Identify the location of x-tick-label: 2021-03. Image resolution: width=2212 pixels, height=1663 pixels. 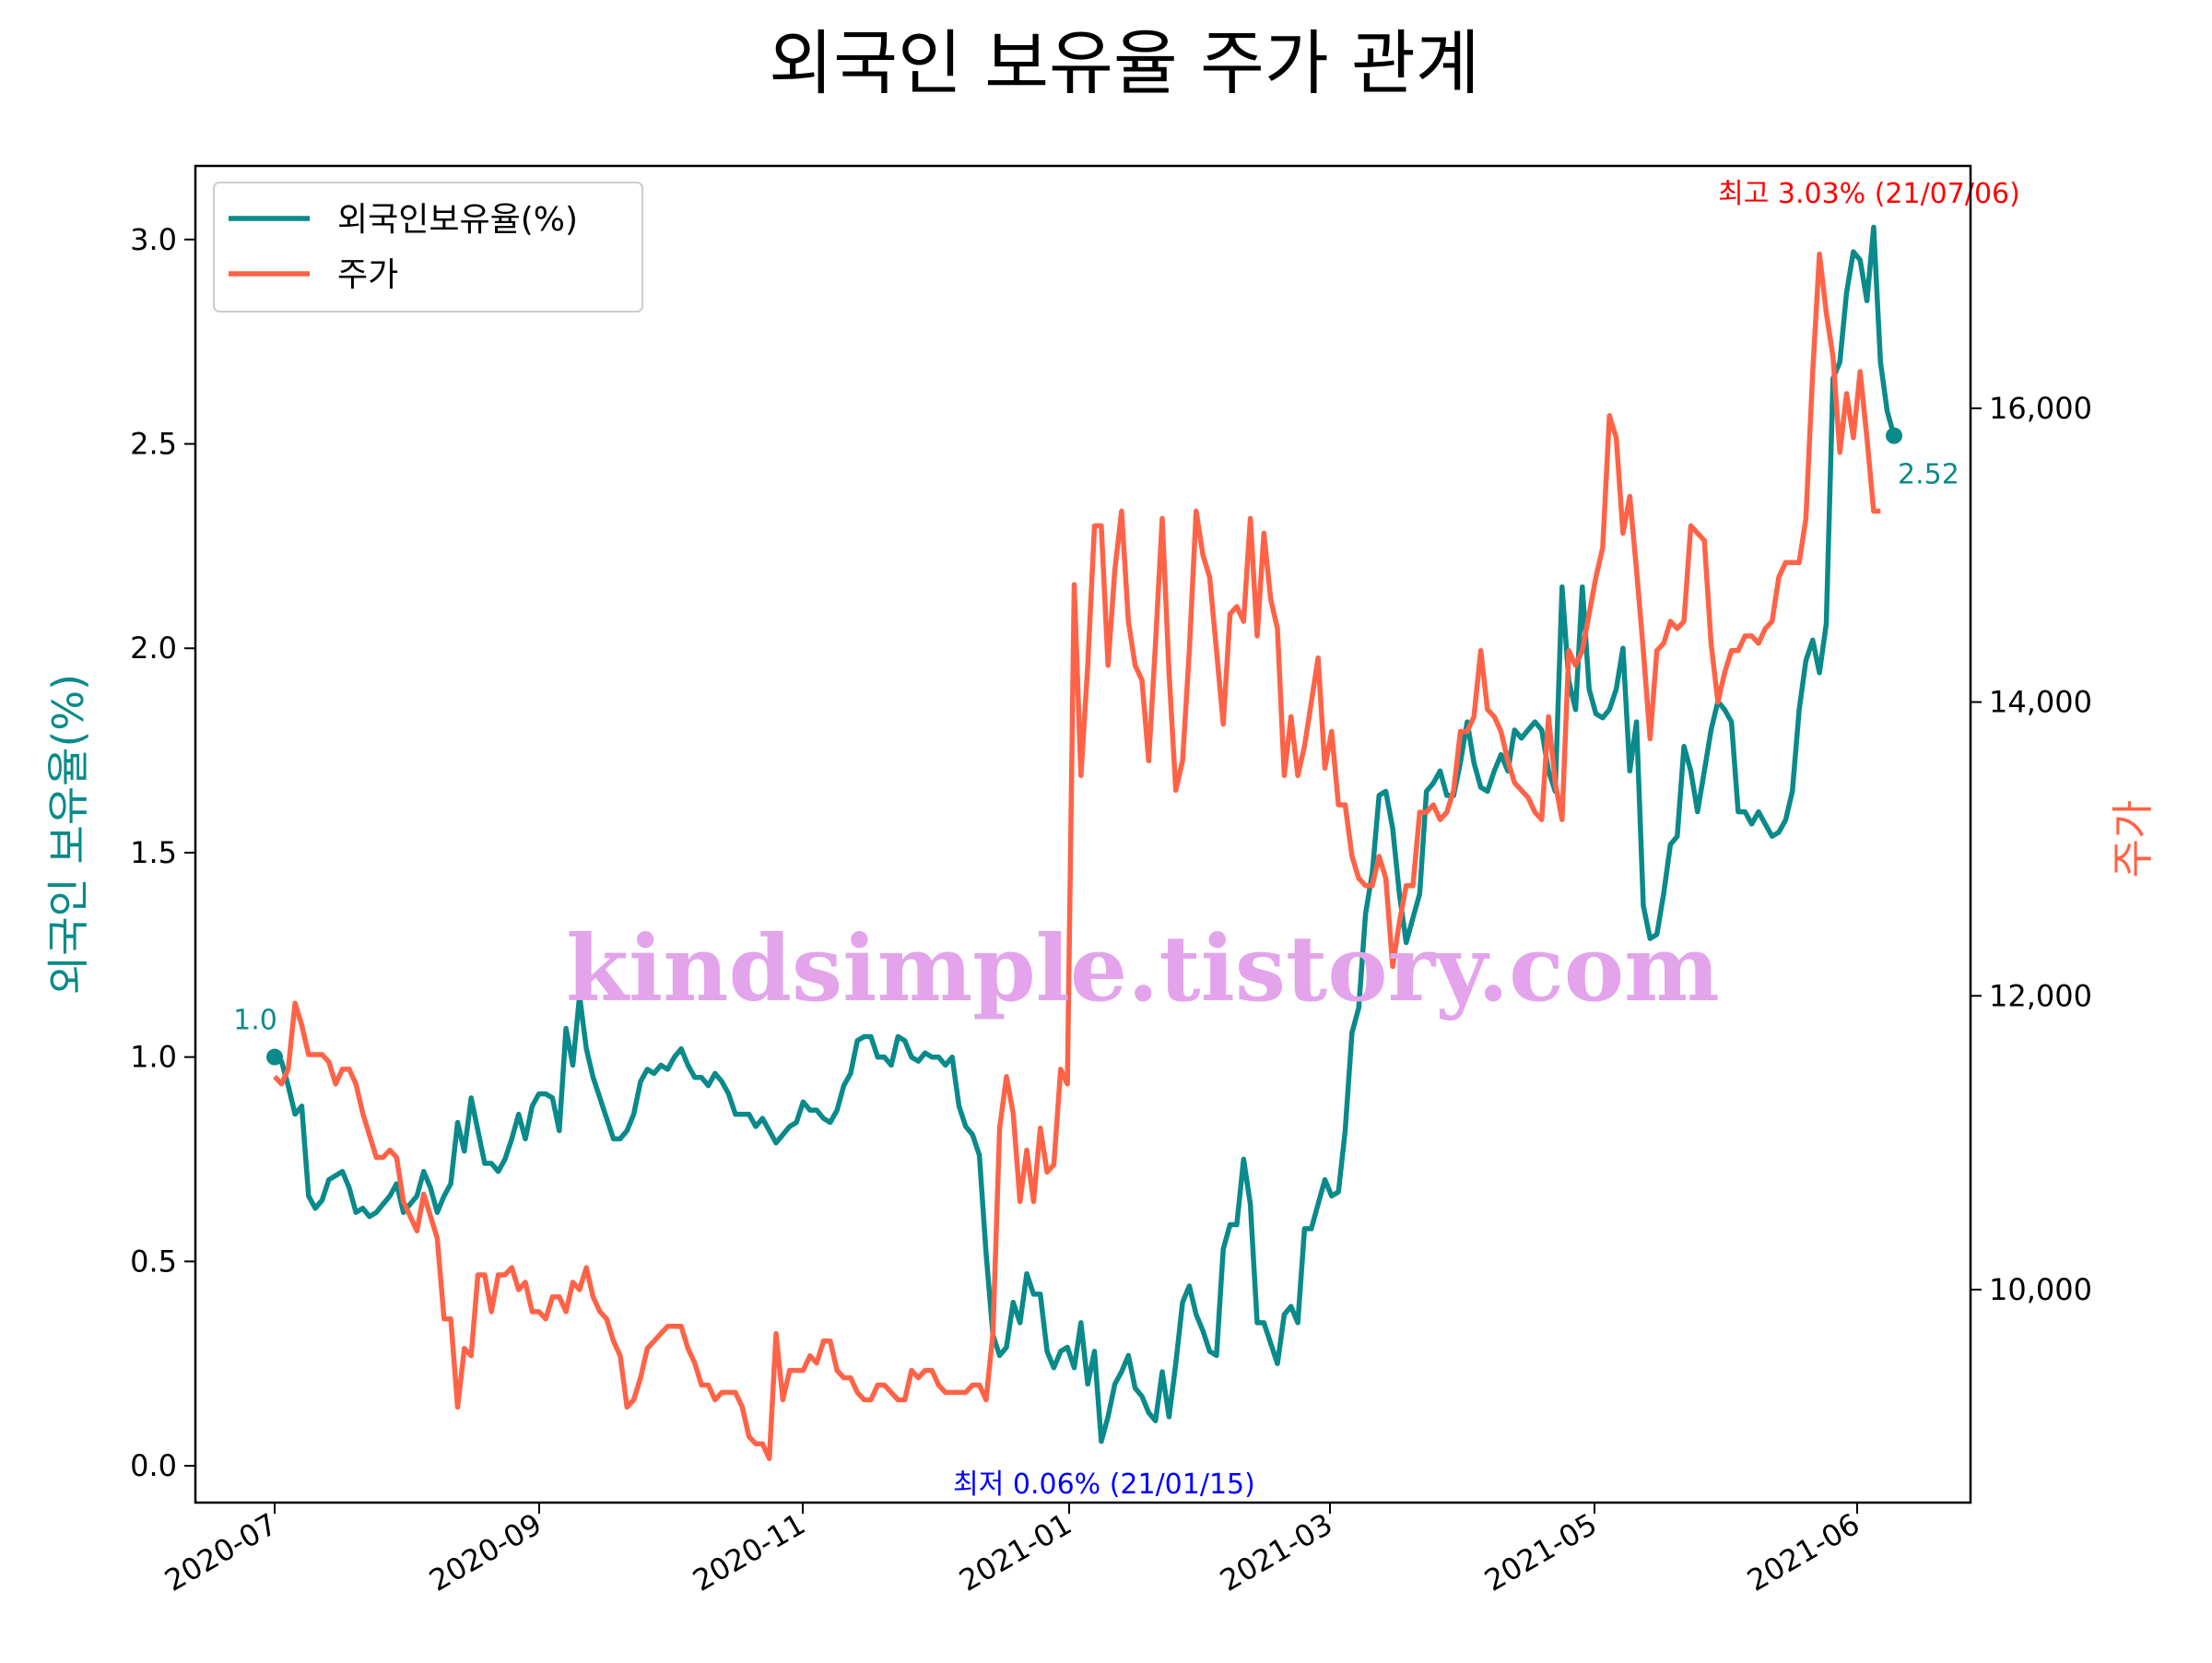
(1276, 1552).